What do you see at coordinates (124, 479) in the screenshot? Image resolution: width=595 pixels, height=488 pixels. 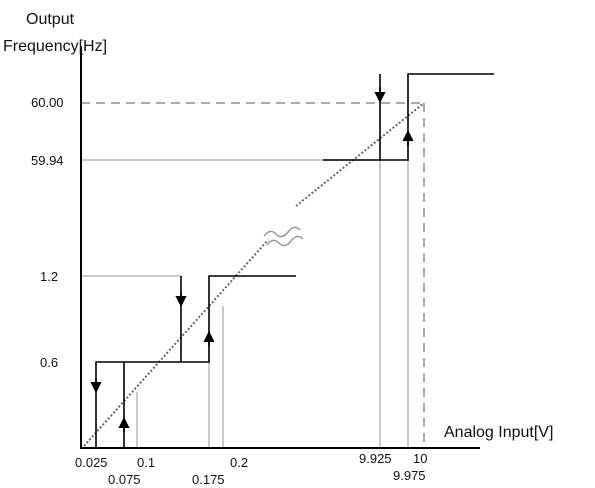 I see `x-tick-label: 0.075` at bounding box center [124, 479].